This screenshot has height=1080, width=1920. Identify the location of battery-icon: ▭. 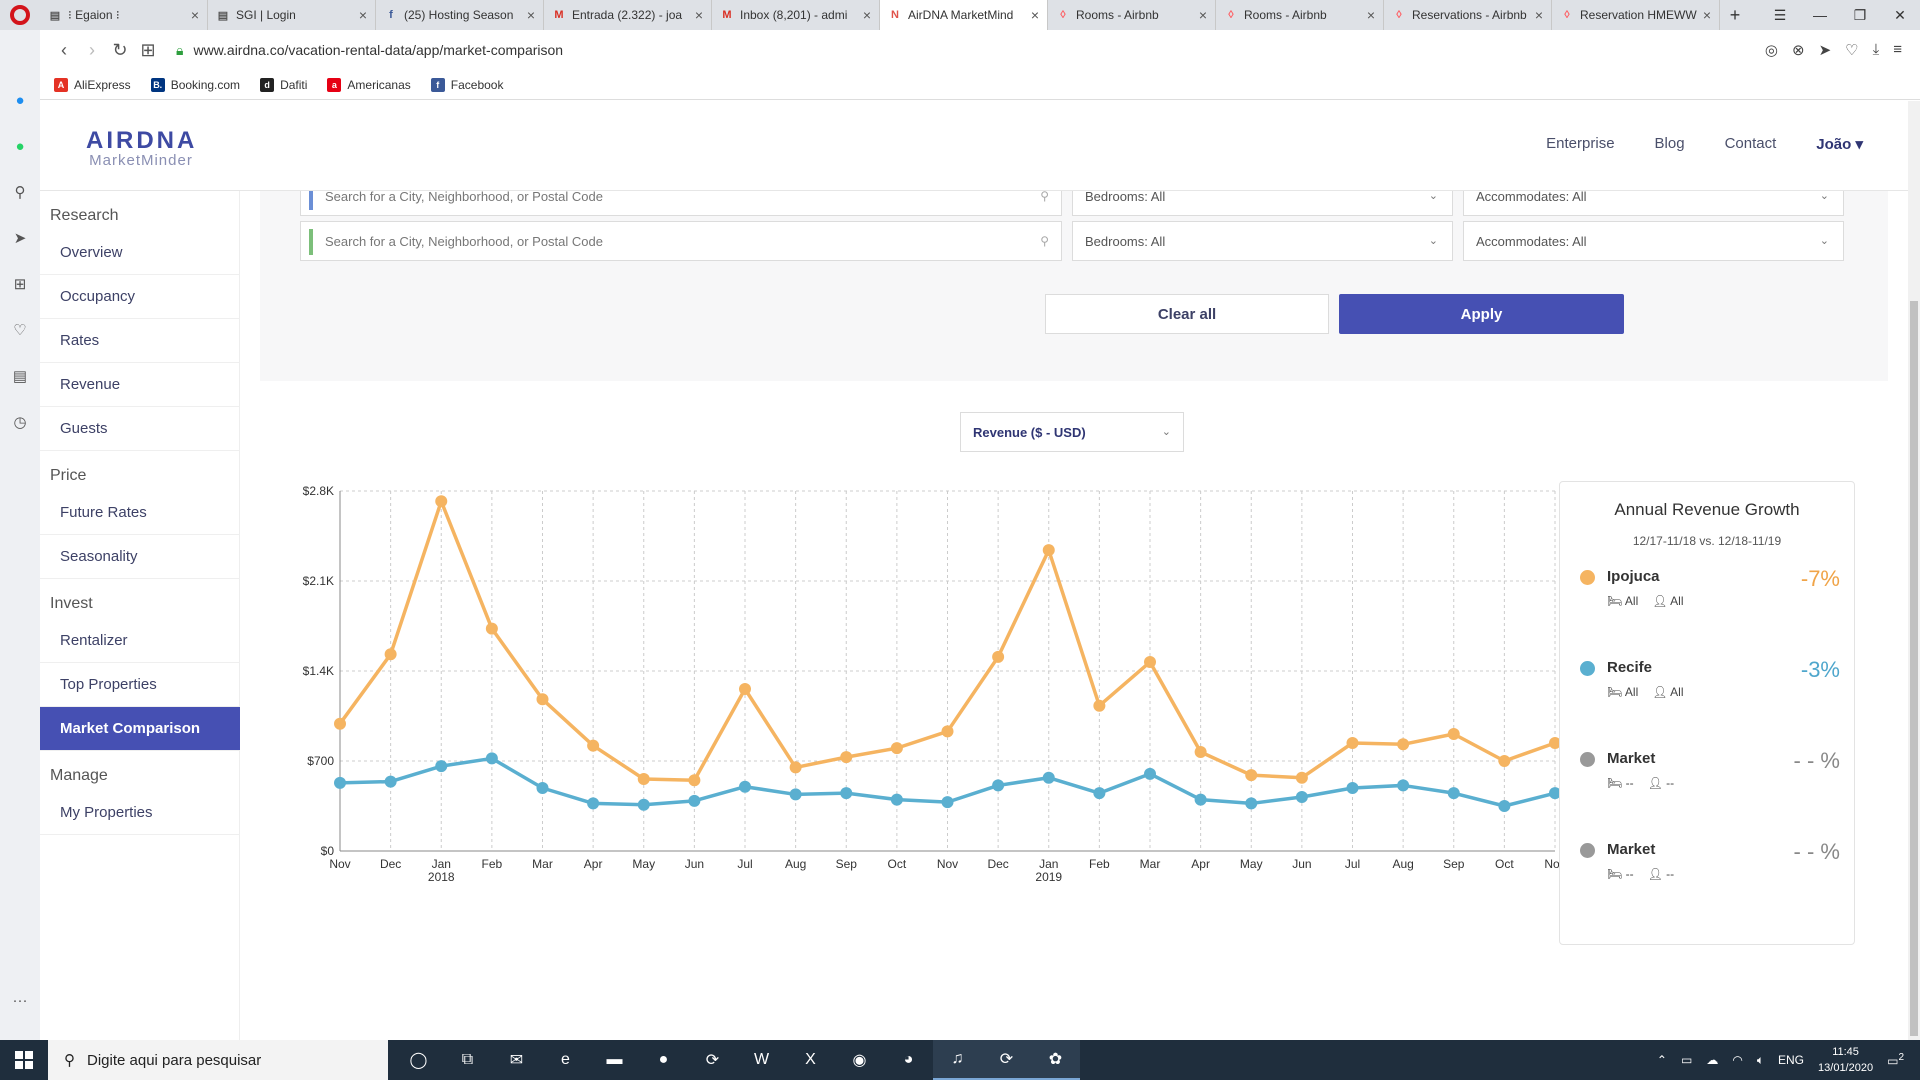
(1686, 1060).